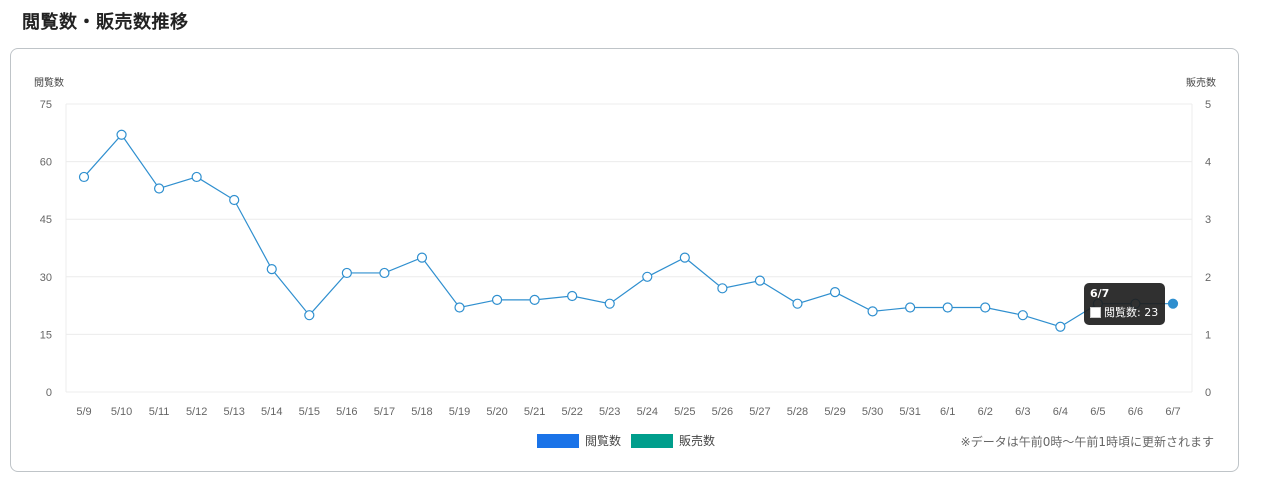 Image resolution: width=1264 pixels, height=490 pixels. What do you see at coordinates (46, 163) in the screenshot?
I see `y-left-tick-label: 60` at bounding box center [46, 163].